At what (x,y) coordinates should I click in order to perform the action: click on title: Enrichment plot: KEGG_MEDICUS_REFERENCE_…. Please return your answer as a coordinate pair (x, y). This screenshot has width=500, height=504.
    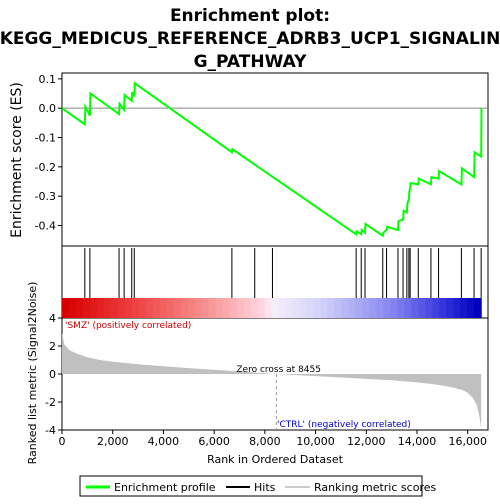
    Looking at the image, I should click on (250, 39).